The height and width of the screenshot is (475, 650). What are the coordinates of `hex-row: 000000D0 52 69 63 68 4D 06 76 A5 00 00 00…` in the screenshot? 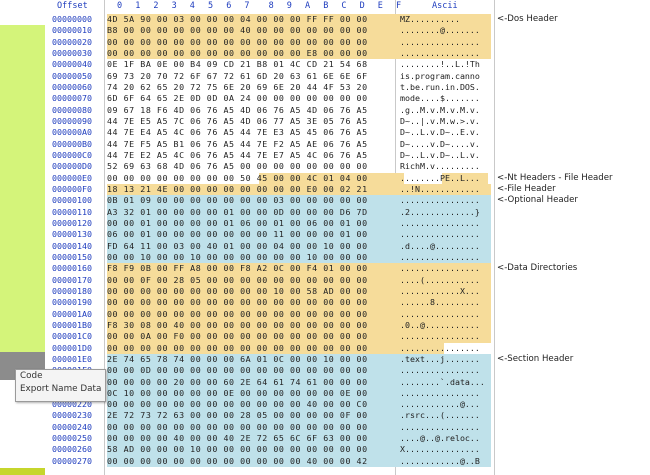 It's located at (345, 166).